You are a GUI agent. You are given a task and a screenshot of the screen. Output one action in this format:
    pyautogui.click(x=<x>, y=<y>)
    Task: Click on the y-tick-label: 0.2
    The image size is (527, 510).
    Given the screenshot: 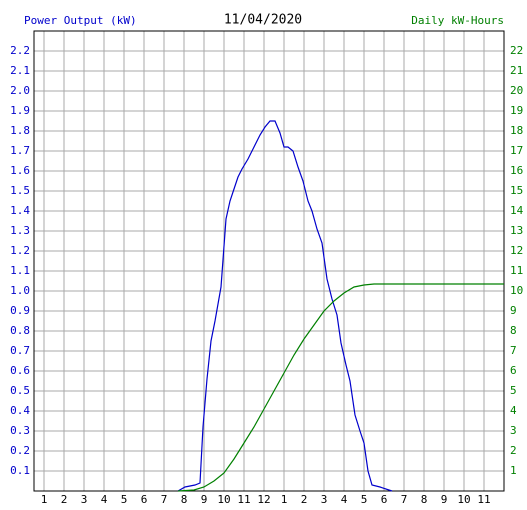 What is the action you would take?
    pyautogui.click(x=20, y=450)
    